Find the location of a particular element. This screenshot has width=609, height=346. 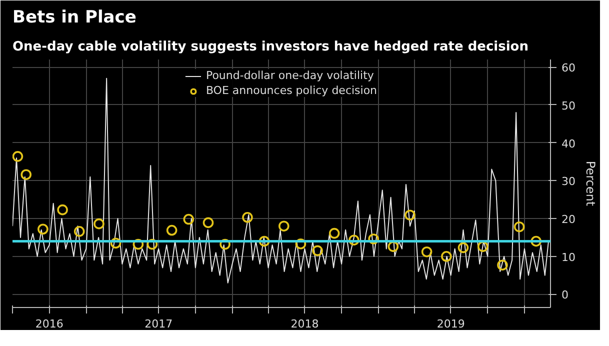

y-tick-label: 50 is located at coordinates (569, 105).